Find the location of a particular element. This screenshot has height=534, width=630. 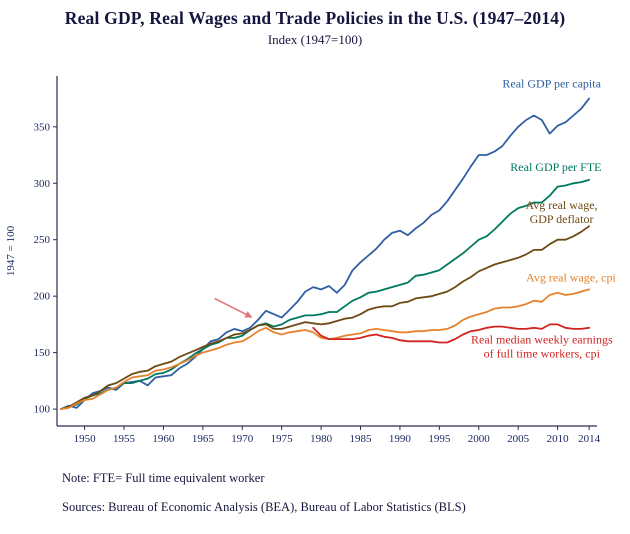

x-tick-label: 2005 is located at coordinates (518, 439).